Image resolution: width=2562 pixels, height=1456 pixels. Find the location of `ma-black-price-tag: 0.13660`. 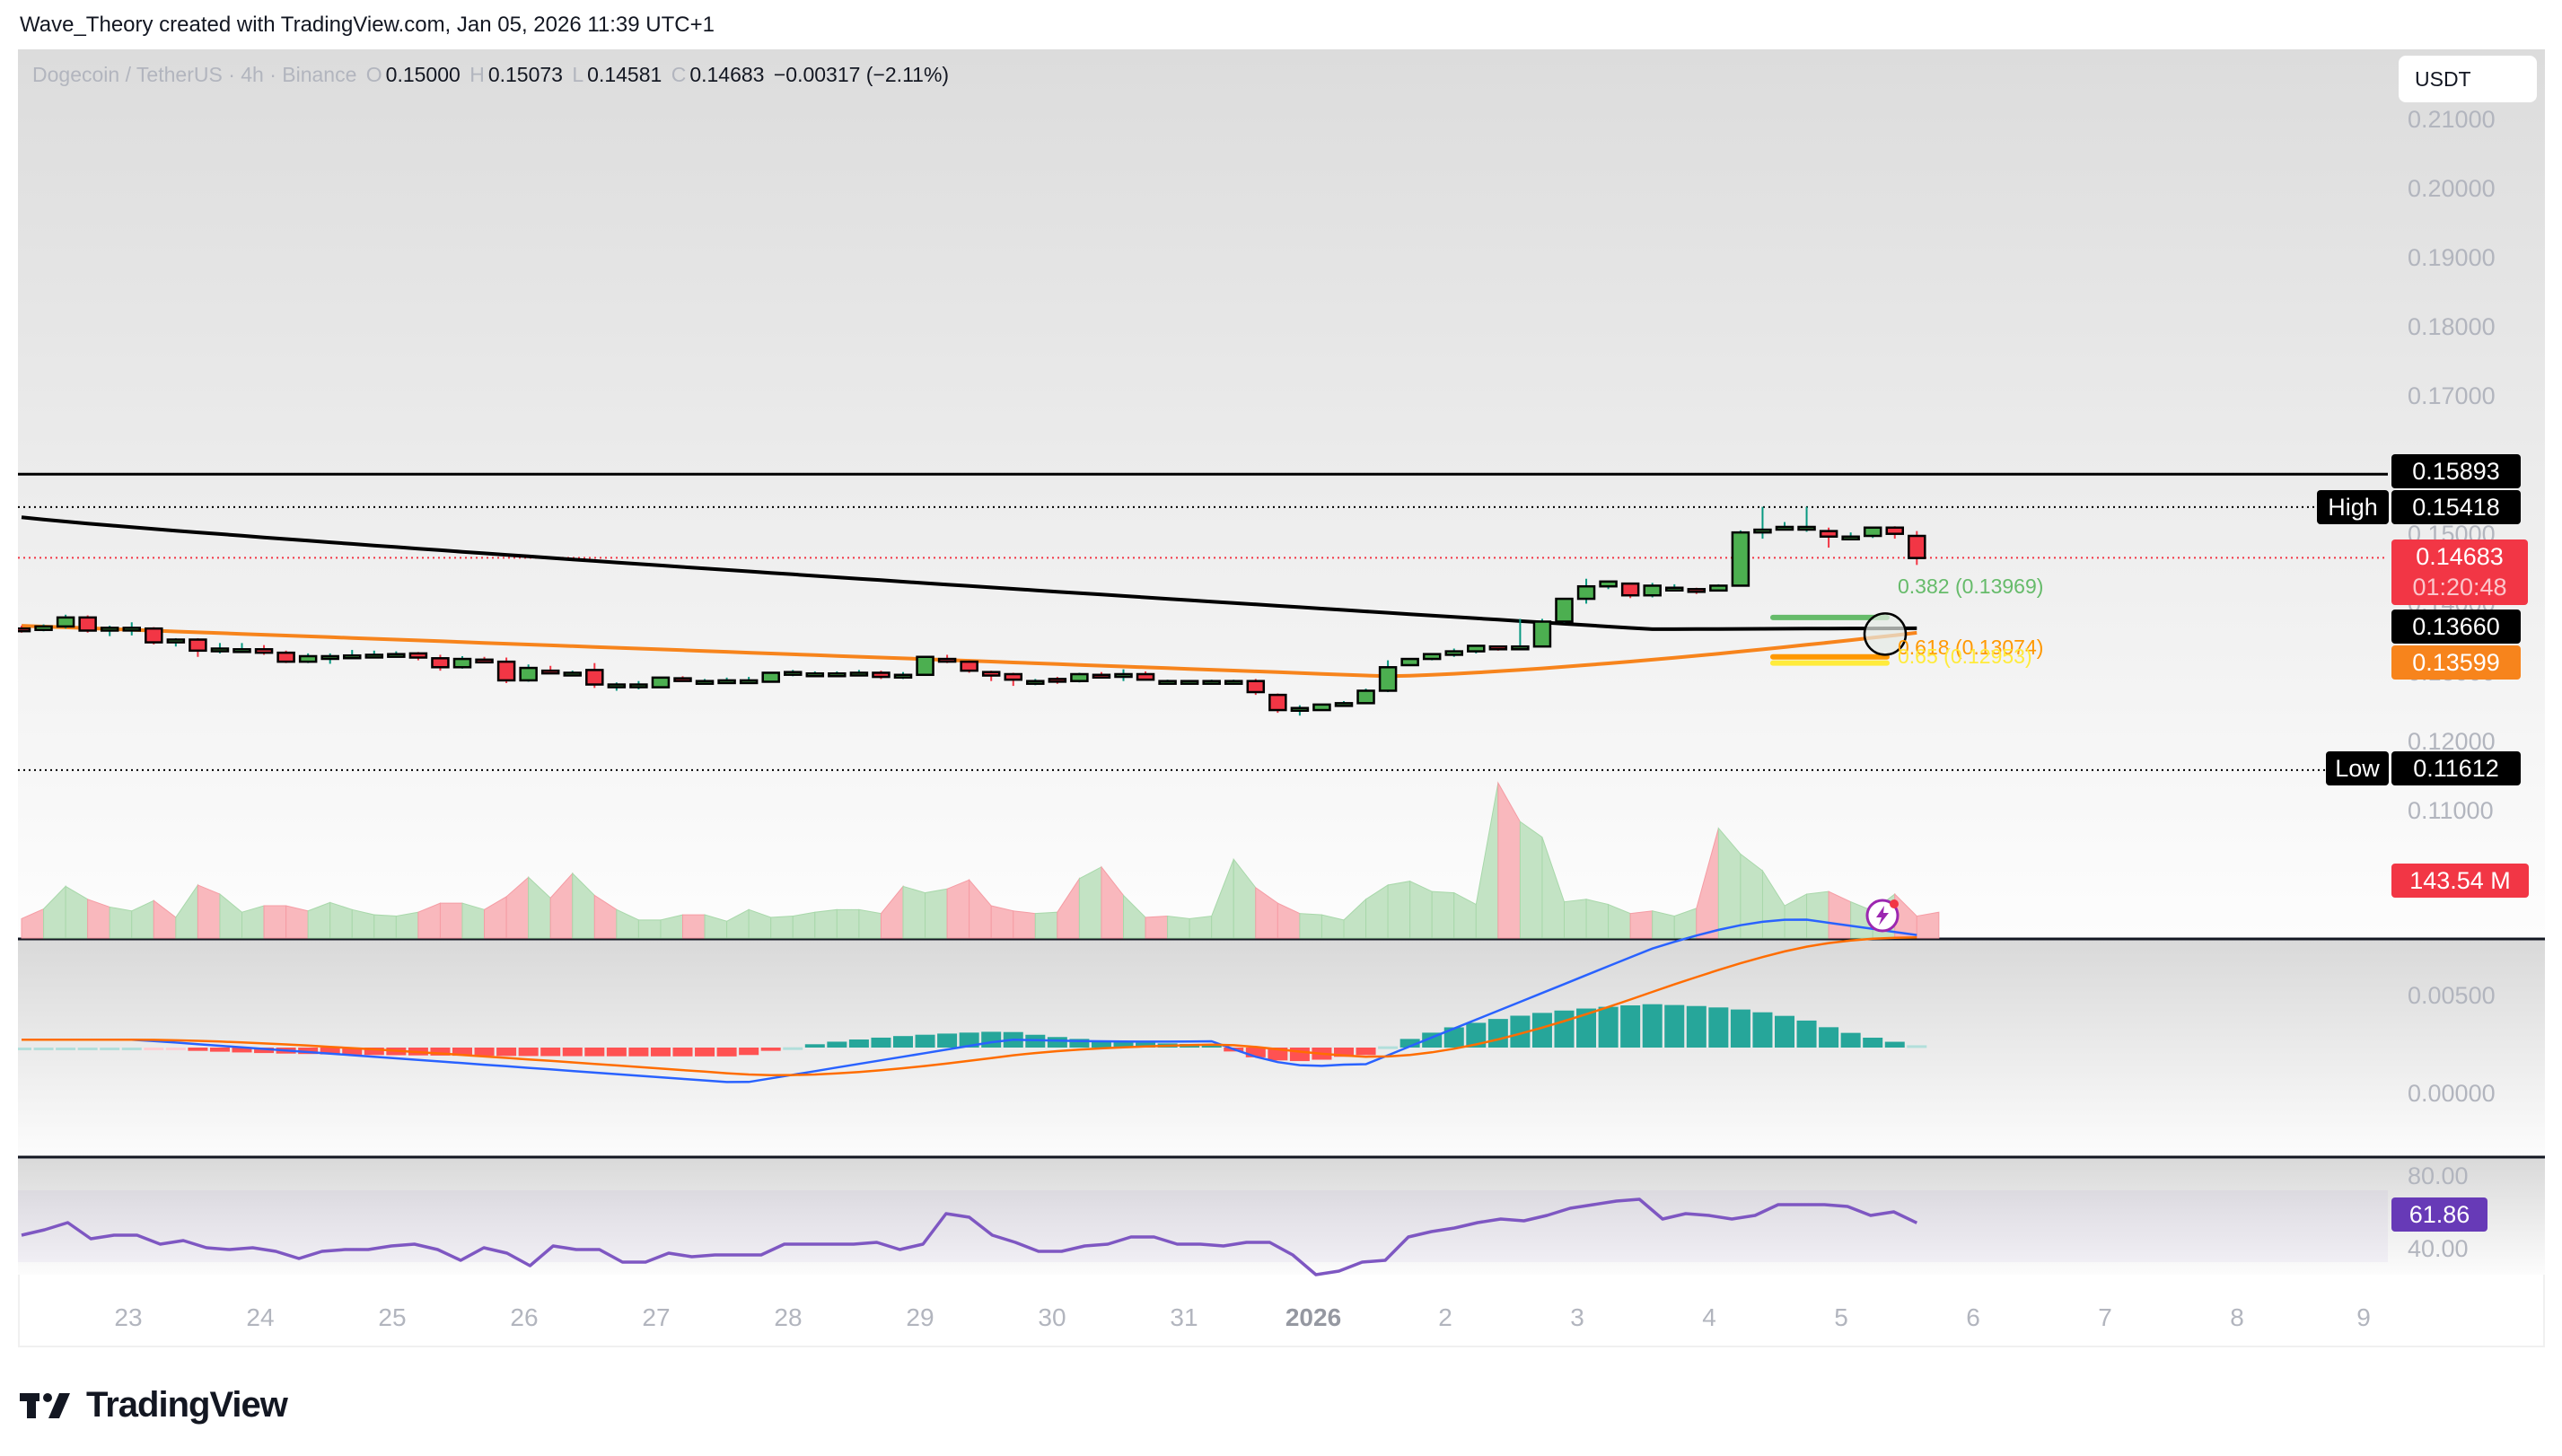

ma-black-price-tag: 0.13660 is located at coordinates (2456, 627).